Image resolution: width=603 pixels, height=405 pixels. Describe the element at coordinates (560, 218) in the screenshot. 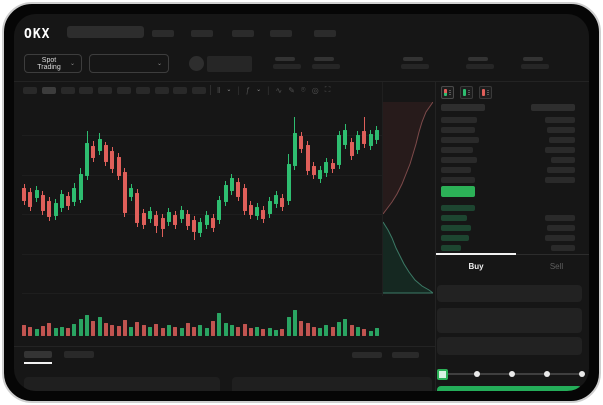

I see `bid-amount-placeholder` at that location.